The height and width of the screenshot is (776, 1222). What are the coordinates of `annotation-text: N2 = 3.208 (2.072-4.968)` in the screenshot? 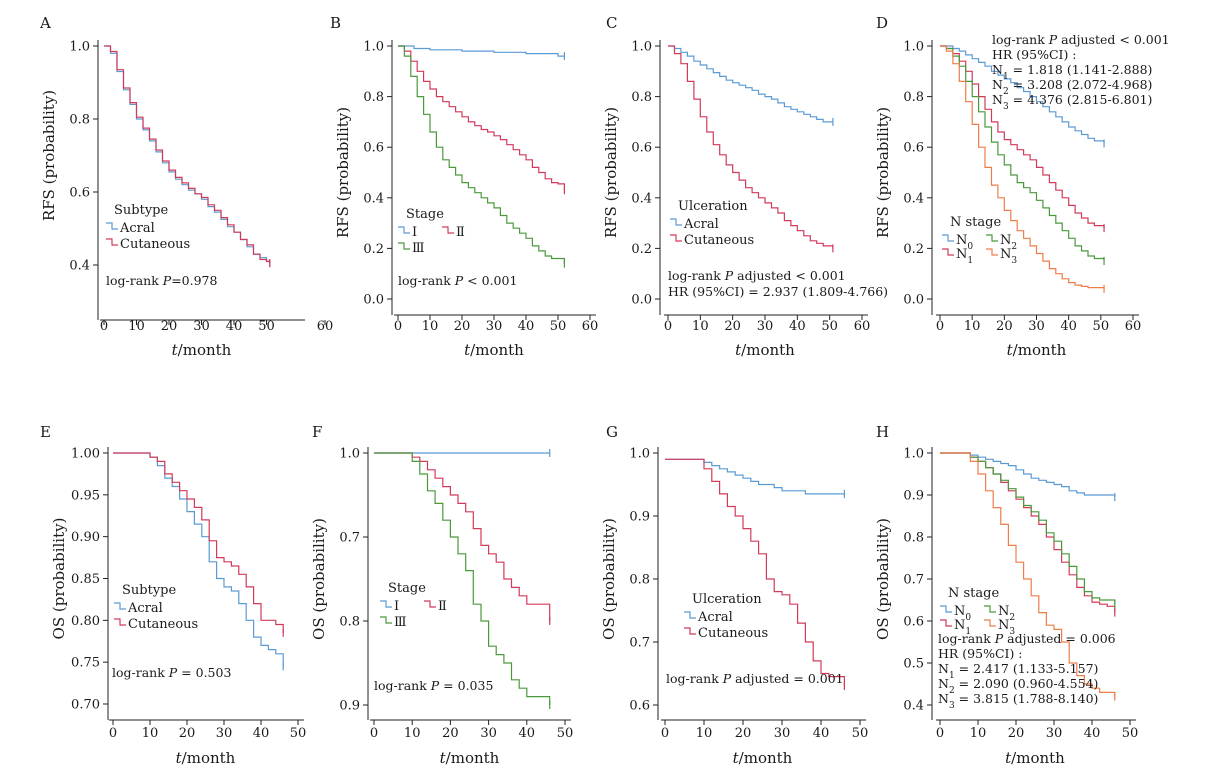 It's located at (1072, 87).